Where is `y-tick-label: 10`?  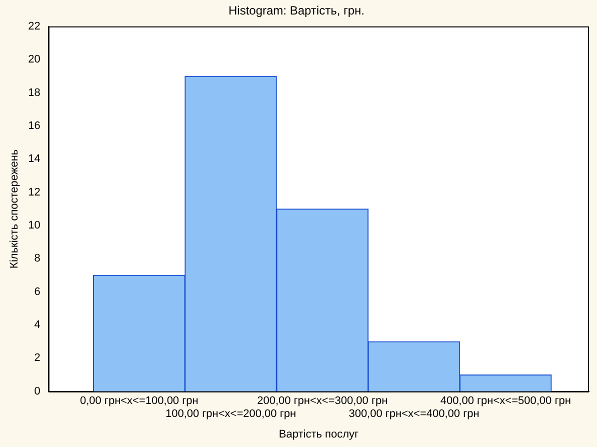
y-tick-label: 10 is located at coordinates (34, 226).